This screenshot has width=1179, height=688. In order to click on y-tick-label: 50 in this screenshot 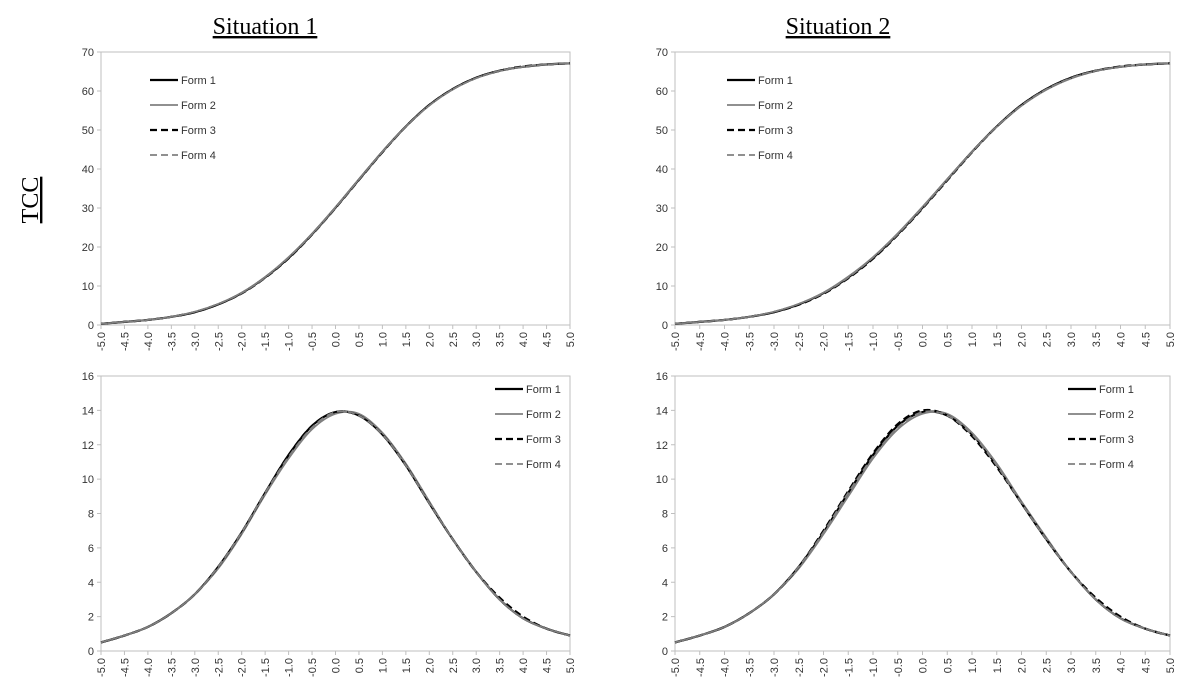, I will do `click(88, 131)`.